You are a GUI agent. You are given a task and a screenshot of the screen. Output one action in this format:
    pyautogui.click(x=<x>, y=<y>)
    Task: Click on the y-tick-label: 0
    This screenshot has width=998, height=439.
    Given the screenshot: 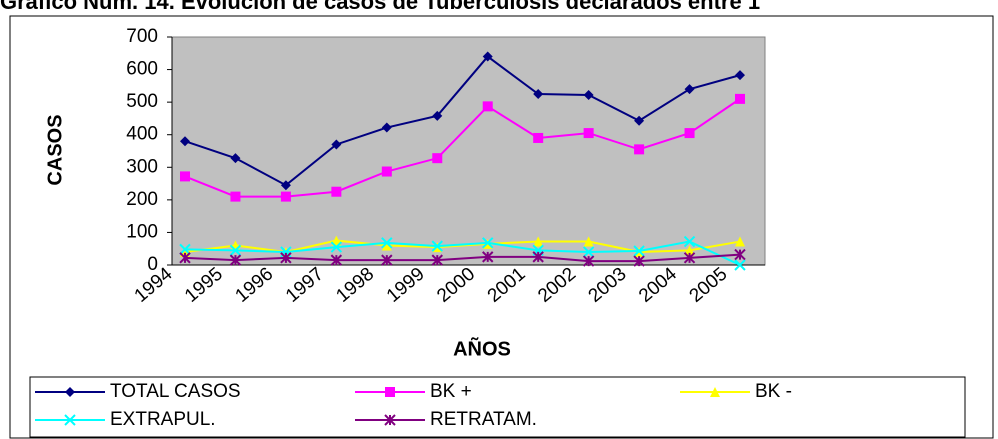 What is the action you would take?
    pyautogui.click(x=152, y=264)
    